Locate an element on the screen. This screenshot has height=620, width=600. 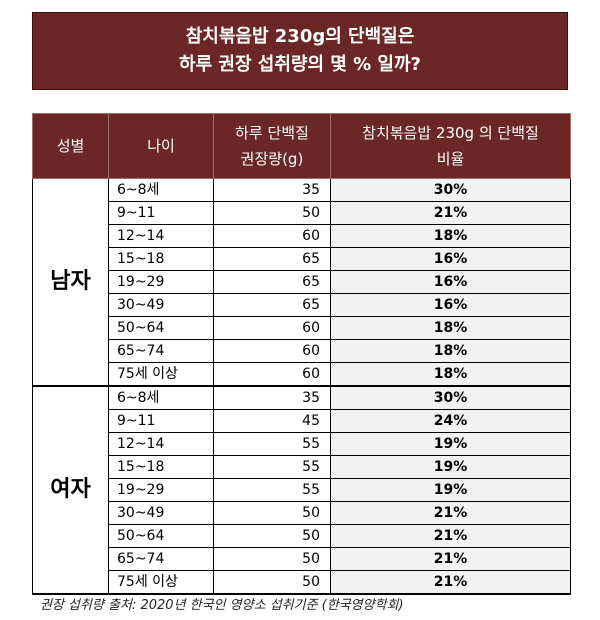
header-ratio: 참치볶음밥 230g 의 단백질 비율 is located at coordinates (450, 146).